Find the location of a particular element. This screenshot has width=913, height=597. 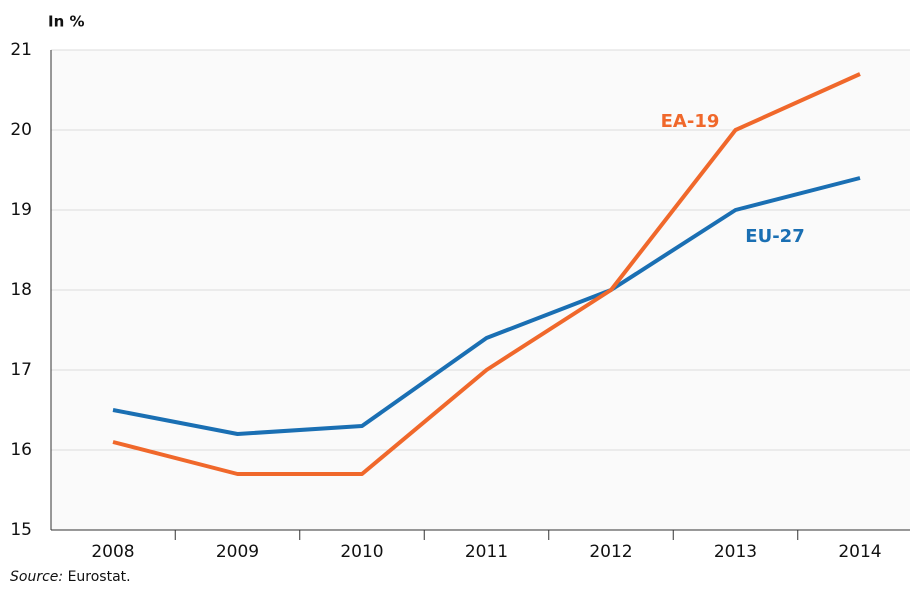

y-tick-label: 16 is located at coordinates (21, 450).